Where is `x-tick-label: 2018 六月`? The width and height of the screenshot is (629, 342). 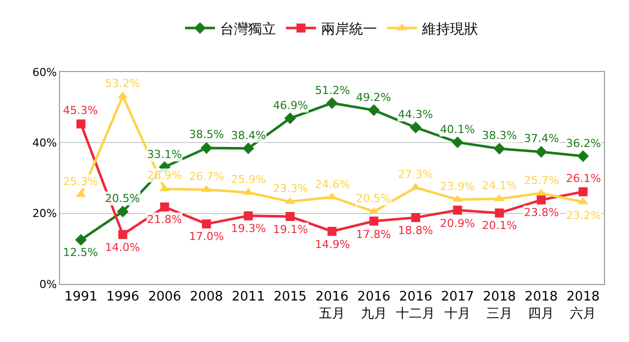
x-tick-label: 2018 六月 is located at coordinates (583, 306).